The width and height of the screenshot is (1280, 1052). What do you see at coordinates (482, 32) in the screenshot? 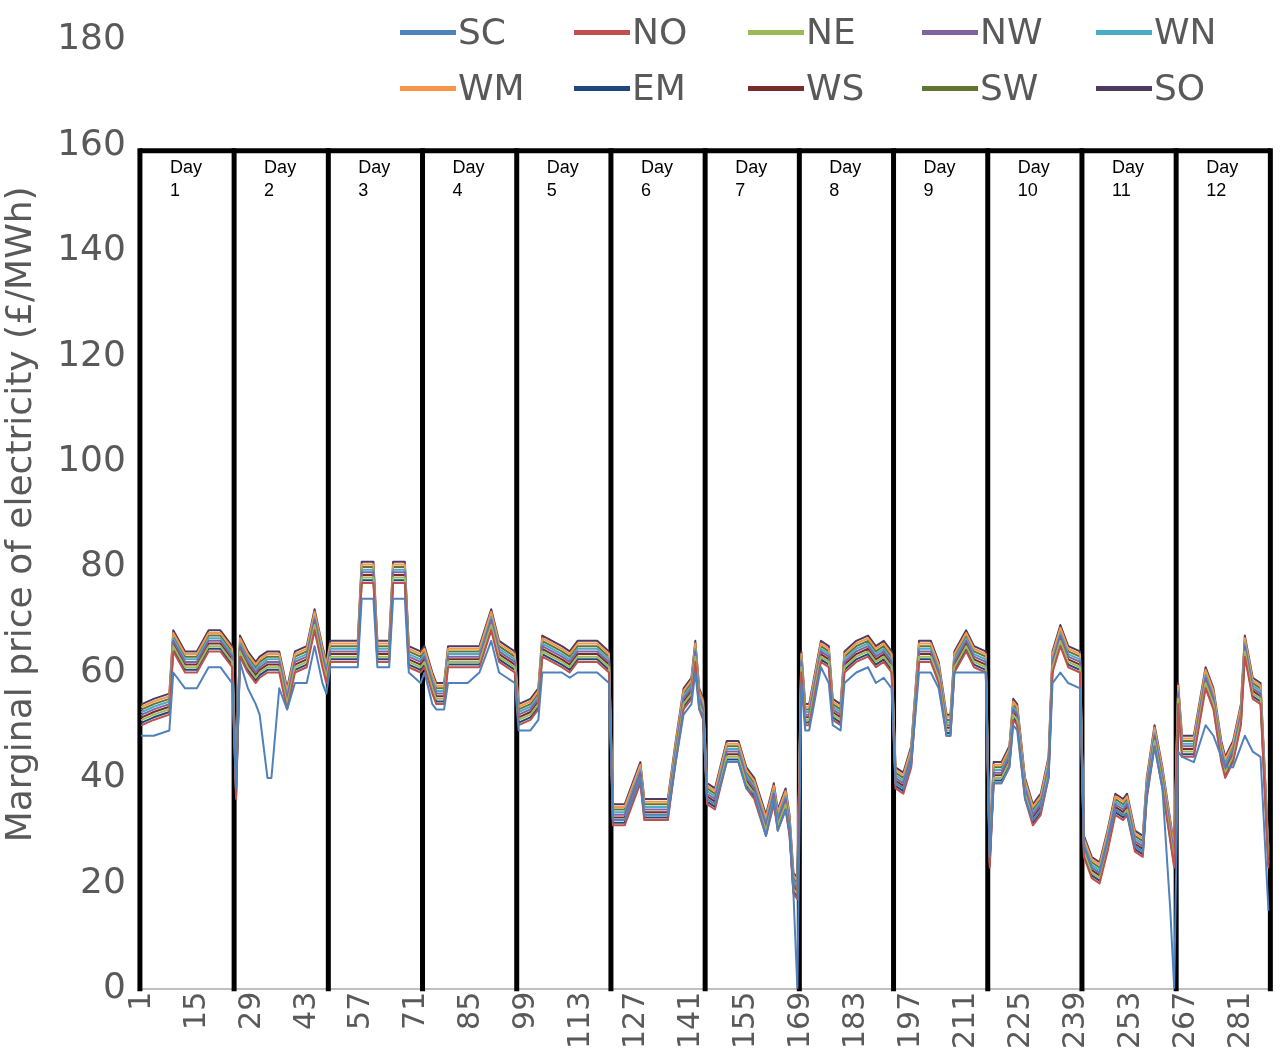
I see `legend-label: SC` at bounding box center [482, 32].